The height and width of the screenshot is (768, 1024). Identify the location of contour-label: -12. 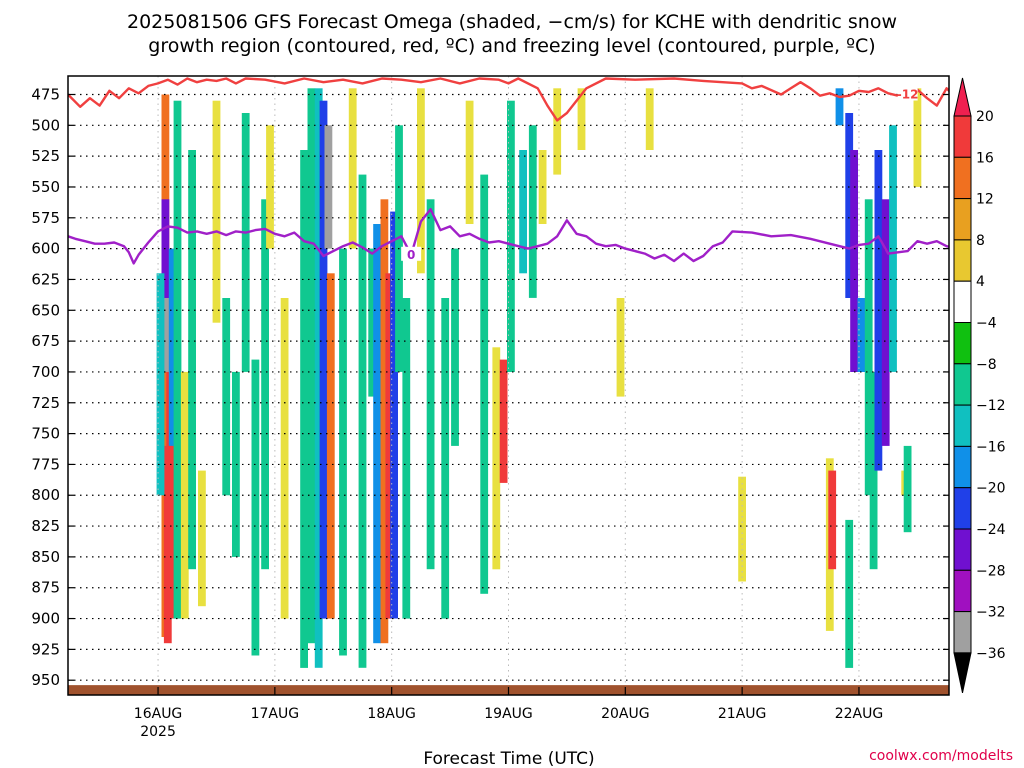
(908, 94).